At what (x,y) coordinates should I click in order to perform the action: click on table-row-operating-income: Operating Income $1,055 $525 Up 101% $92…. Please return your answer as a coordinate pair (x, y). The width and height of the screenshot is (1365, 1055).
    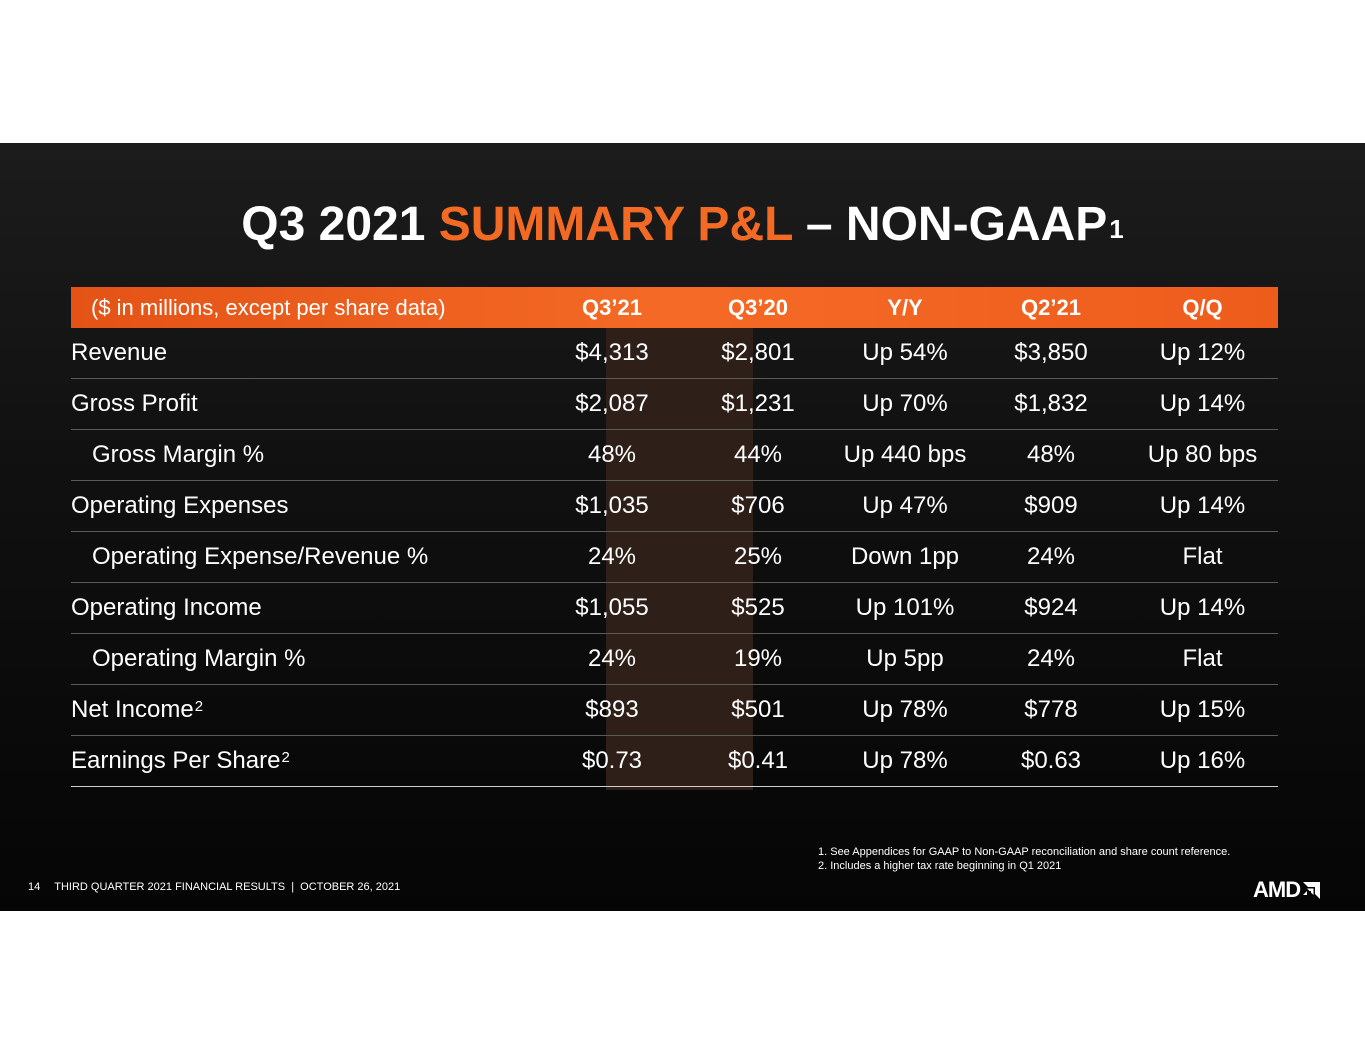
    Looking at the image, I should click on (674, 608).